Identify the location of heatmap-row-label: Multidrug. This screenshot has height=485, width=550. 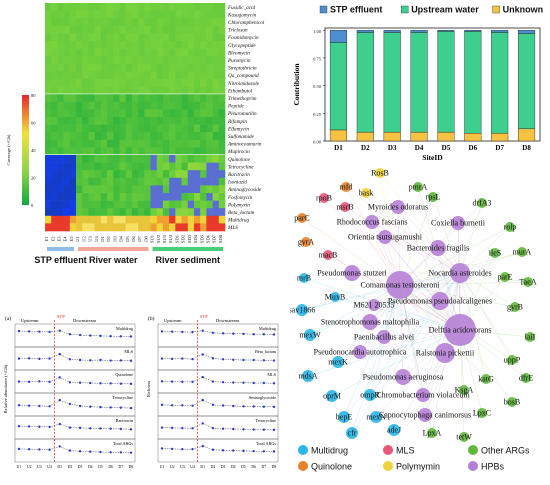
(238, 221).